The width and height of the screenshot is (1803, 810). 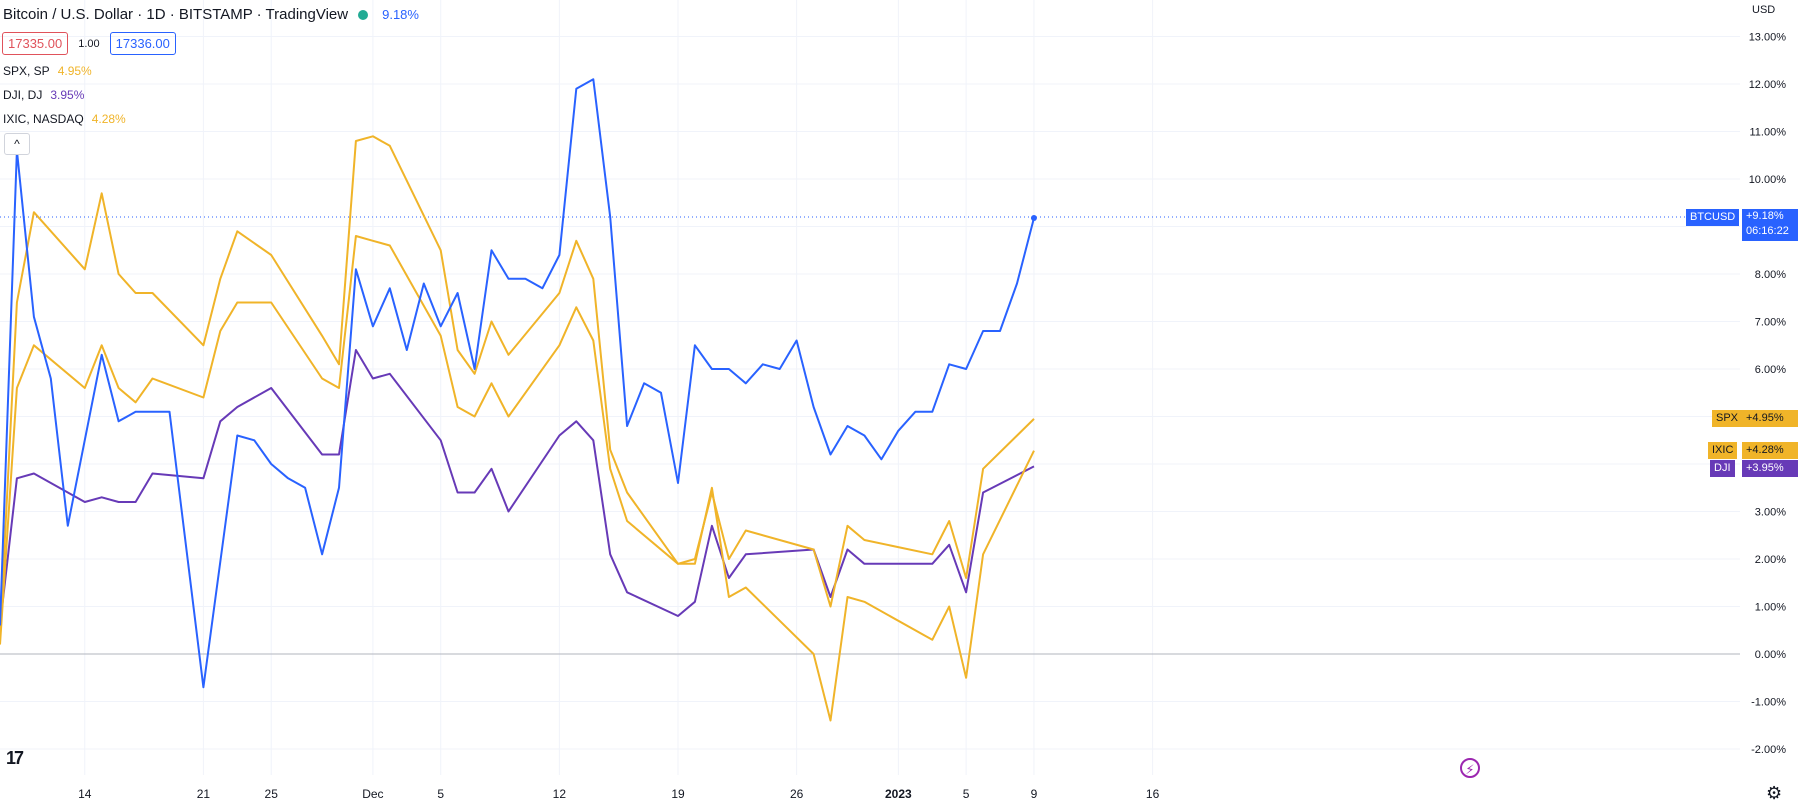 What do you see at coordinates (74, 71) in the screenshot?
I see `comparison-value: 4.95%` at bounding box center [74, 71].